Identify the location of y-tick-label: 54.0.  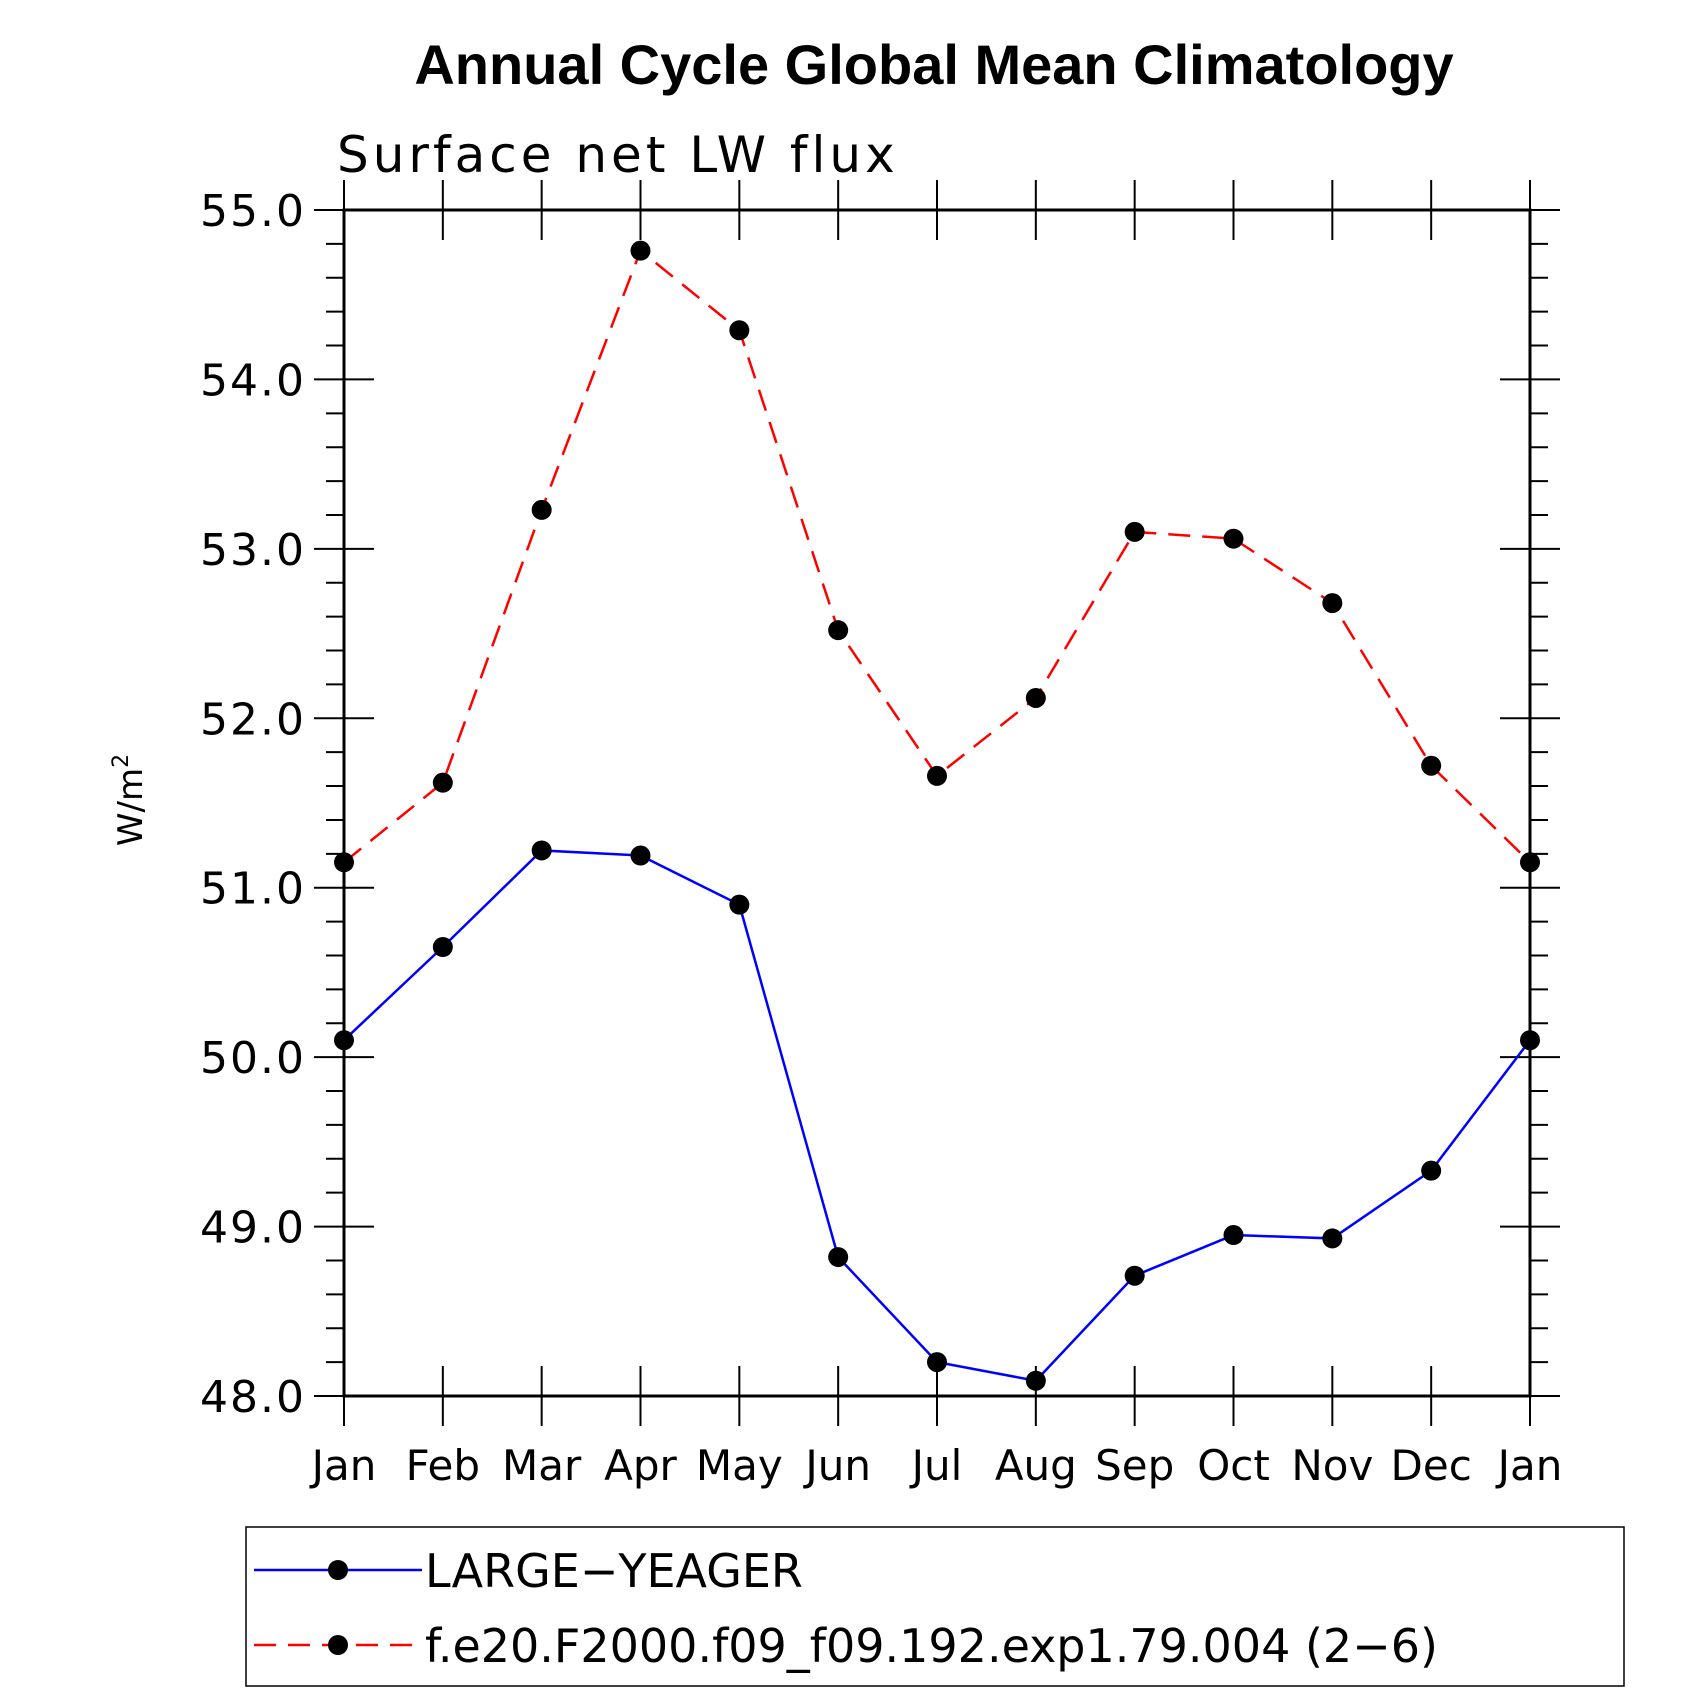
(253, 380).